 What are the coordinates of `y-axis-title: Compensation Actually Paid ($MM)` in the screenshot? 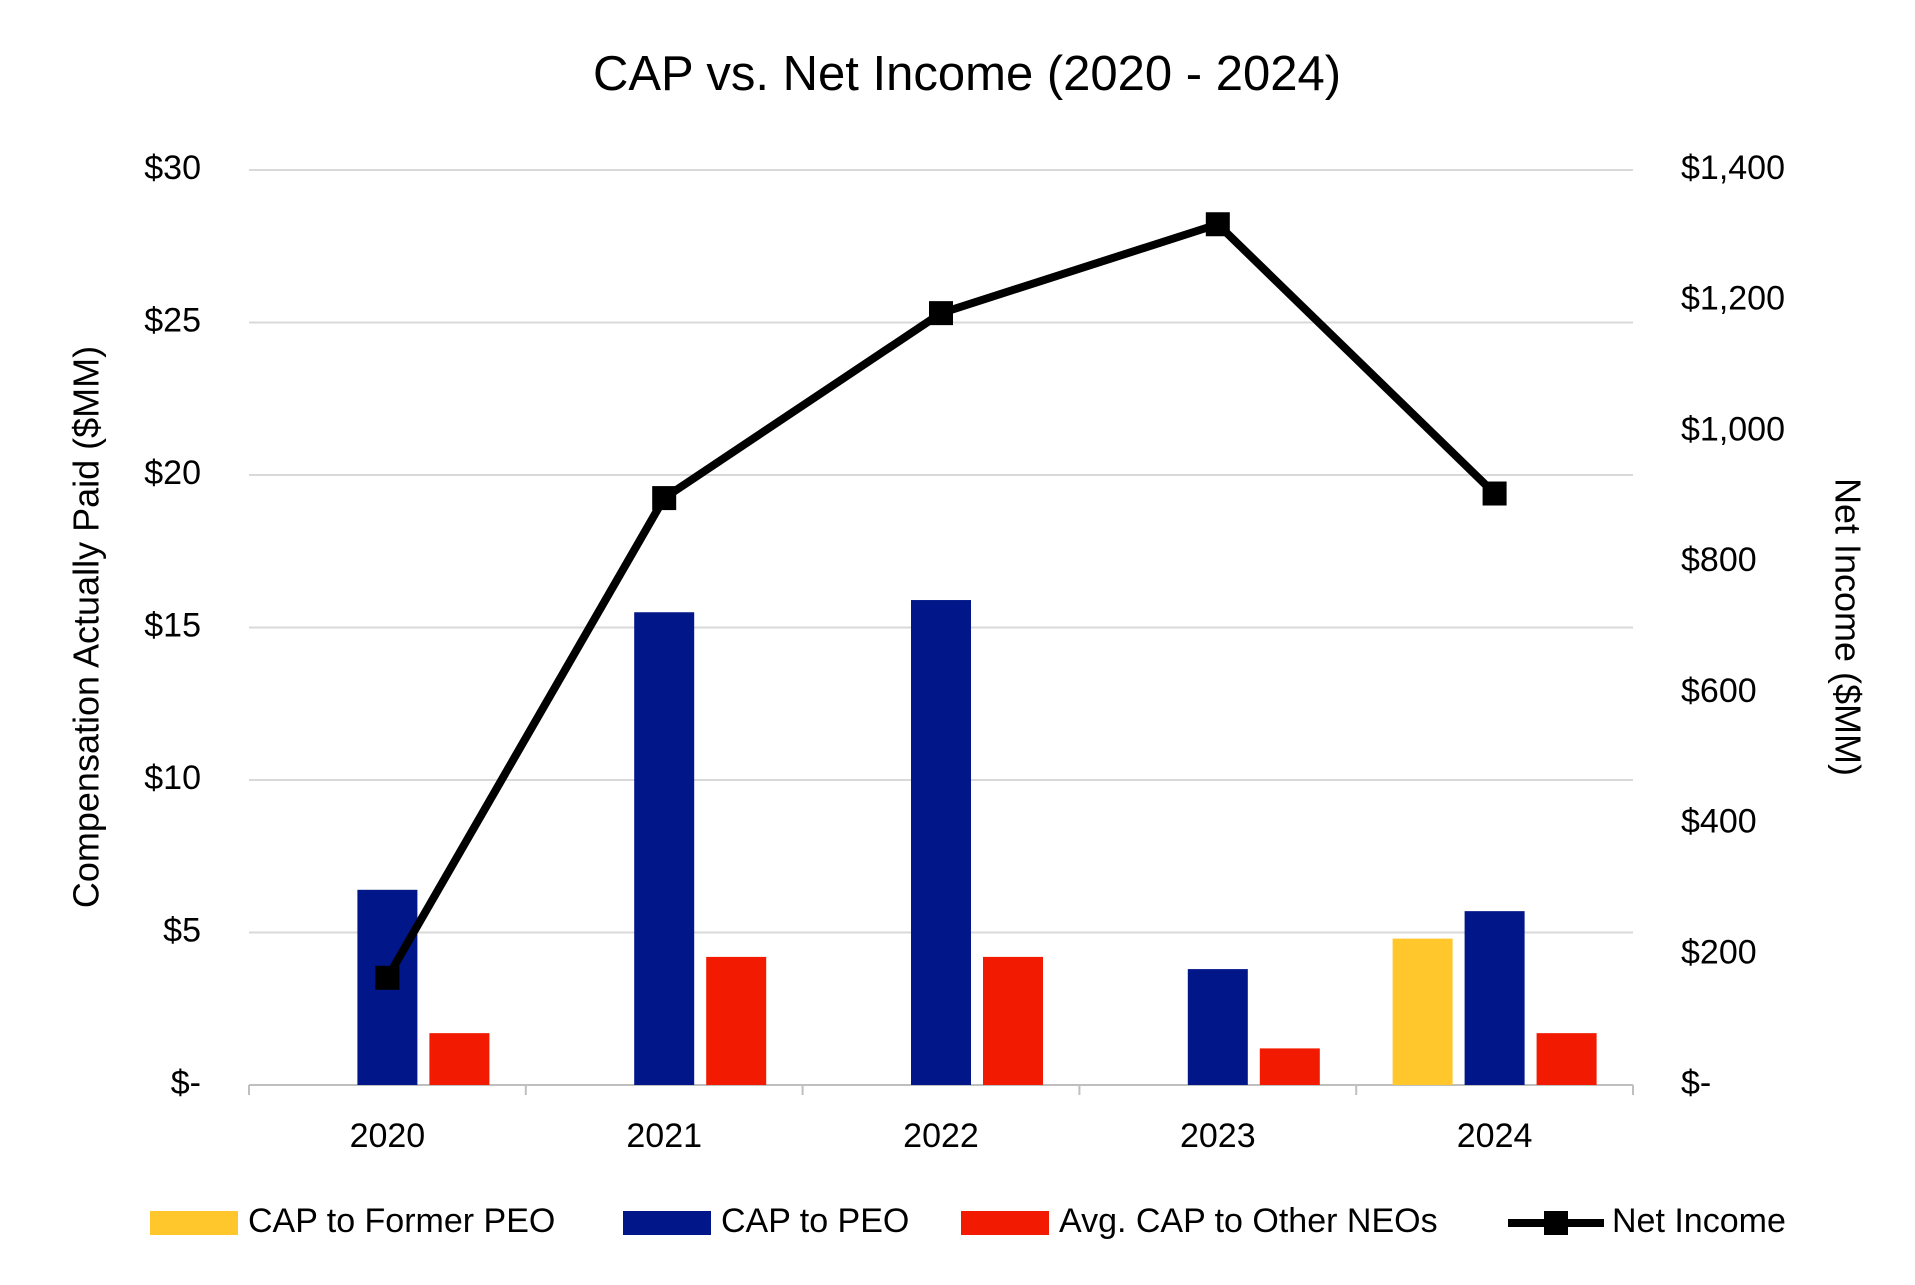 It's located at (86, 627).